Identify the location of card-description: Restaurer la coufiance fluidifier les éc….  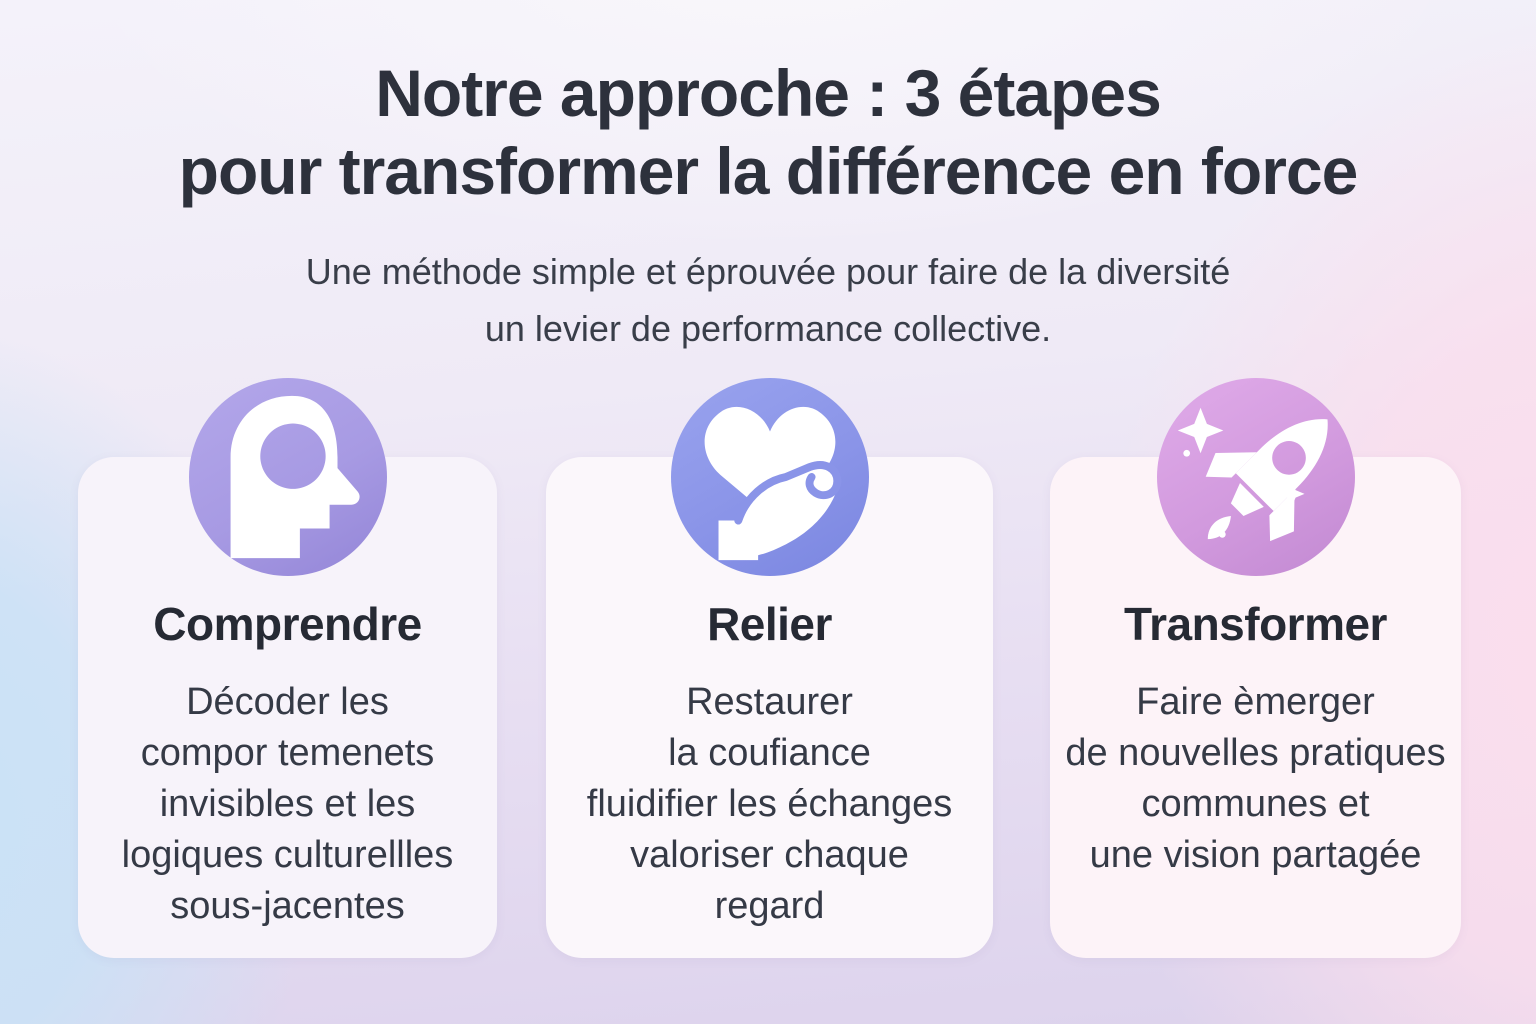
(769, 804).